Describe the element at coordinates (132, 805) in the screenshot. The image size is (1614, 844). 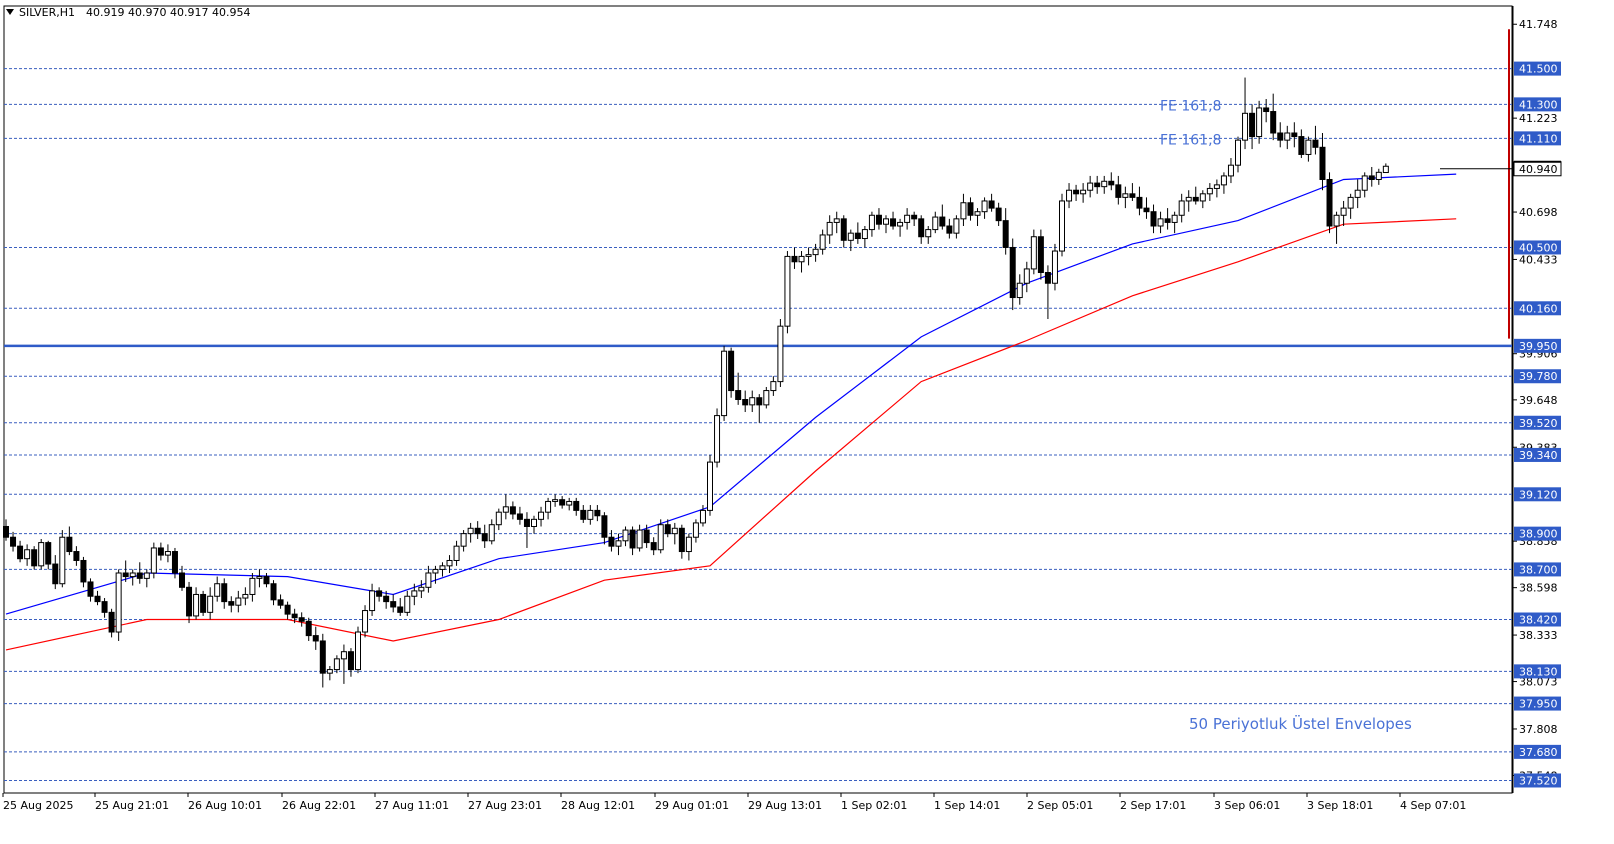
I see `time-tick-label: 25 Aug 21:01` at that location.